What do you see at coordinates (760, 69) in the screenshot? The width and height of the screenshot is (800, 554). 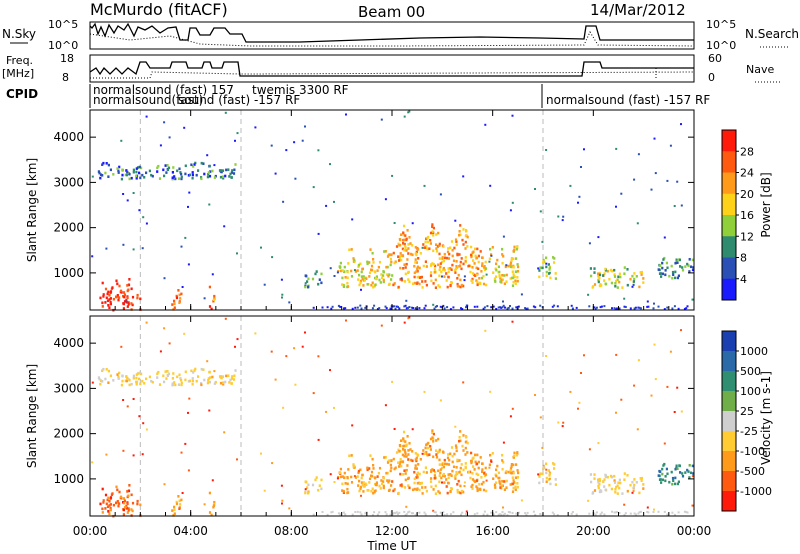 I see `nave-label: Nave` at bounding box center [760, 69].